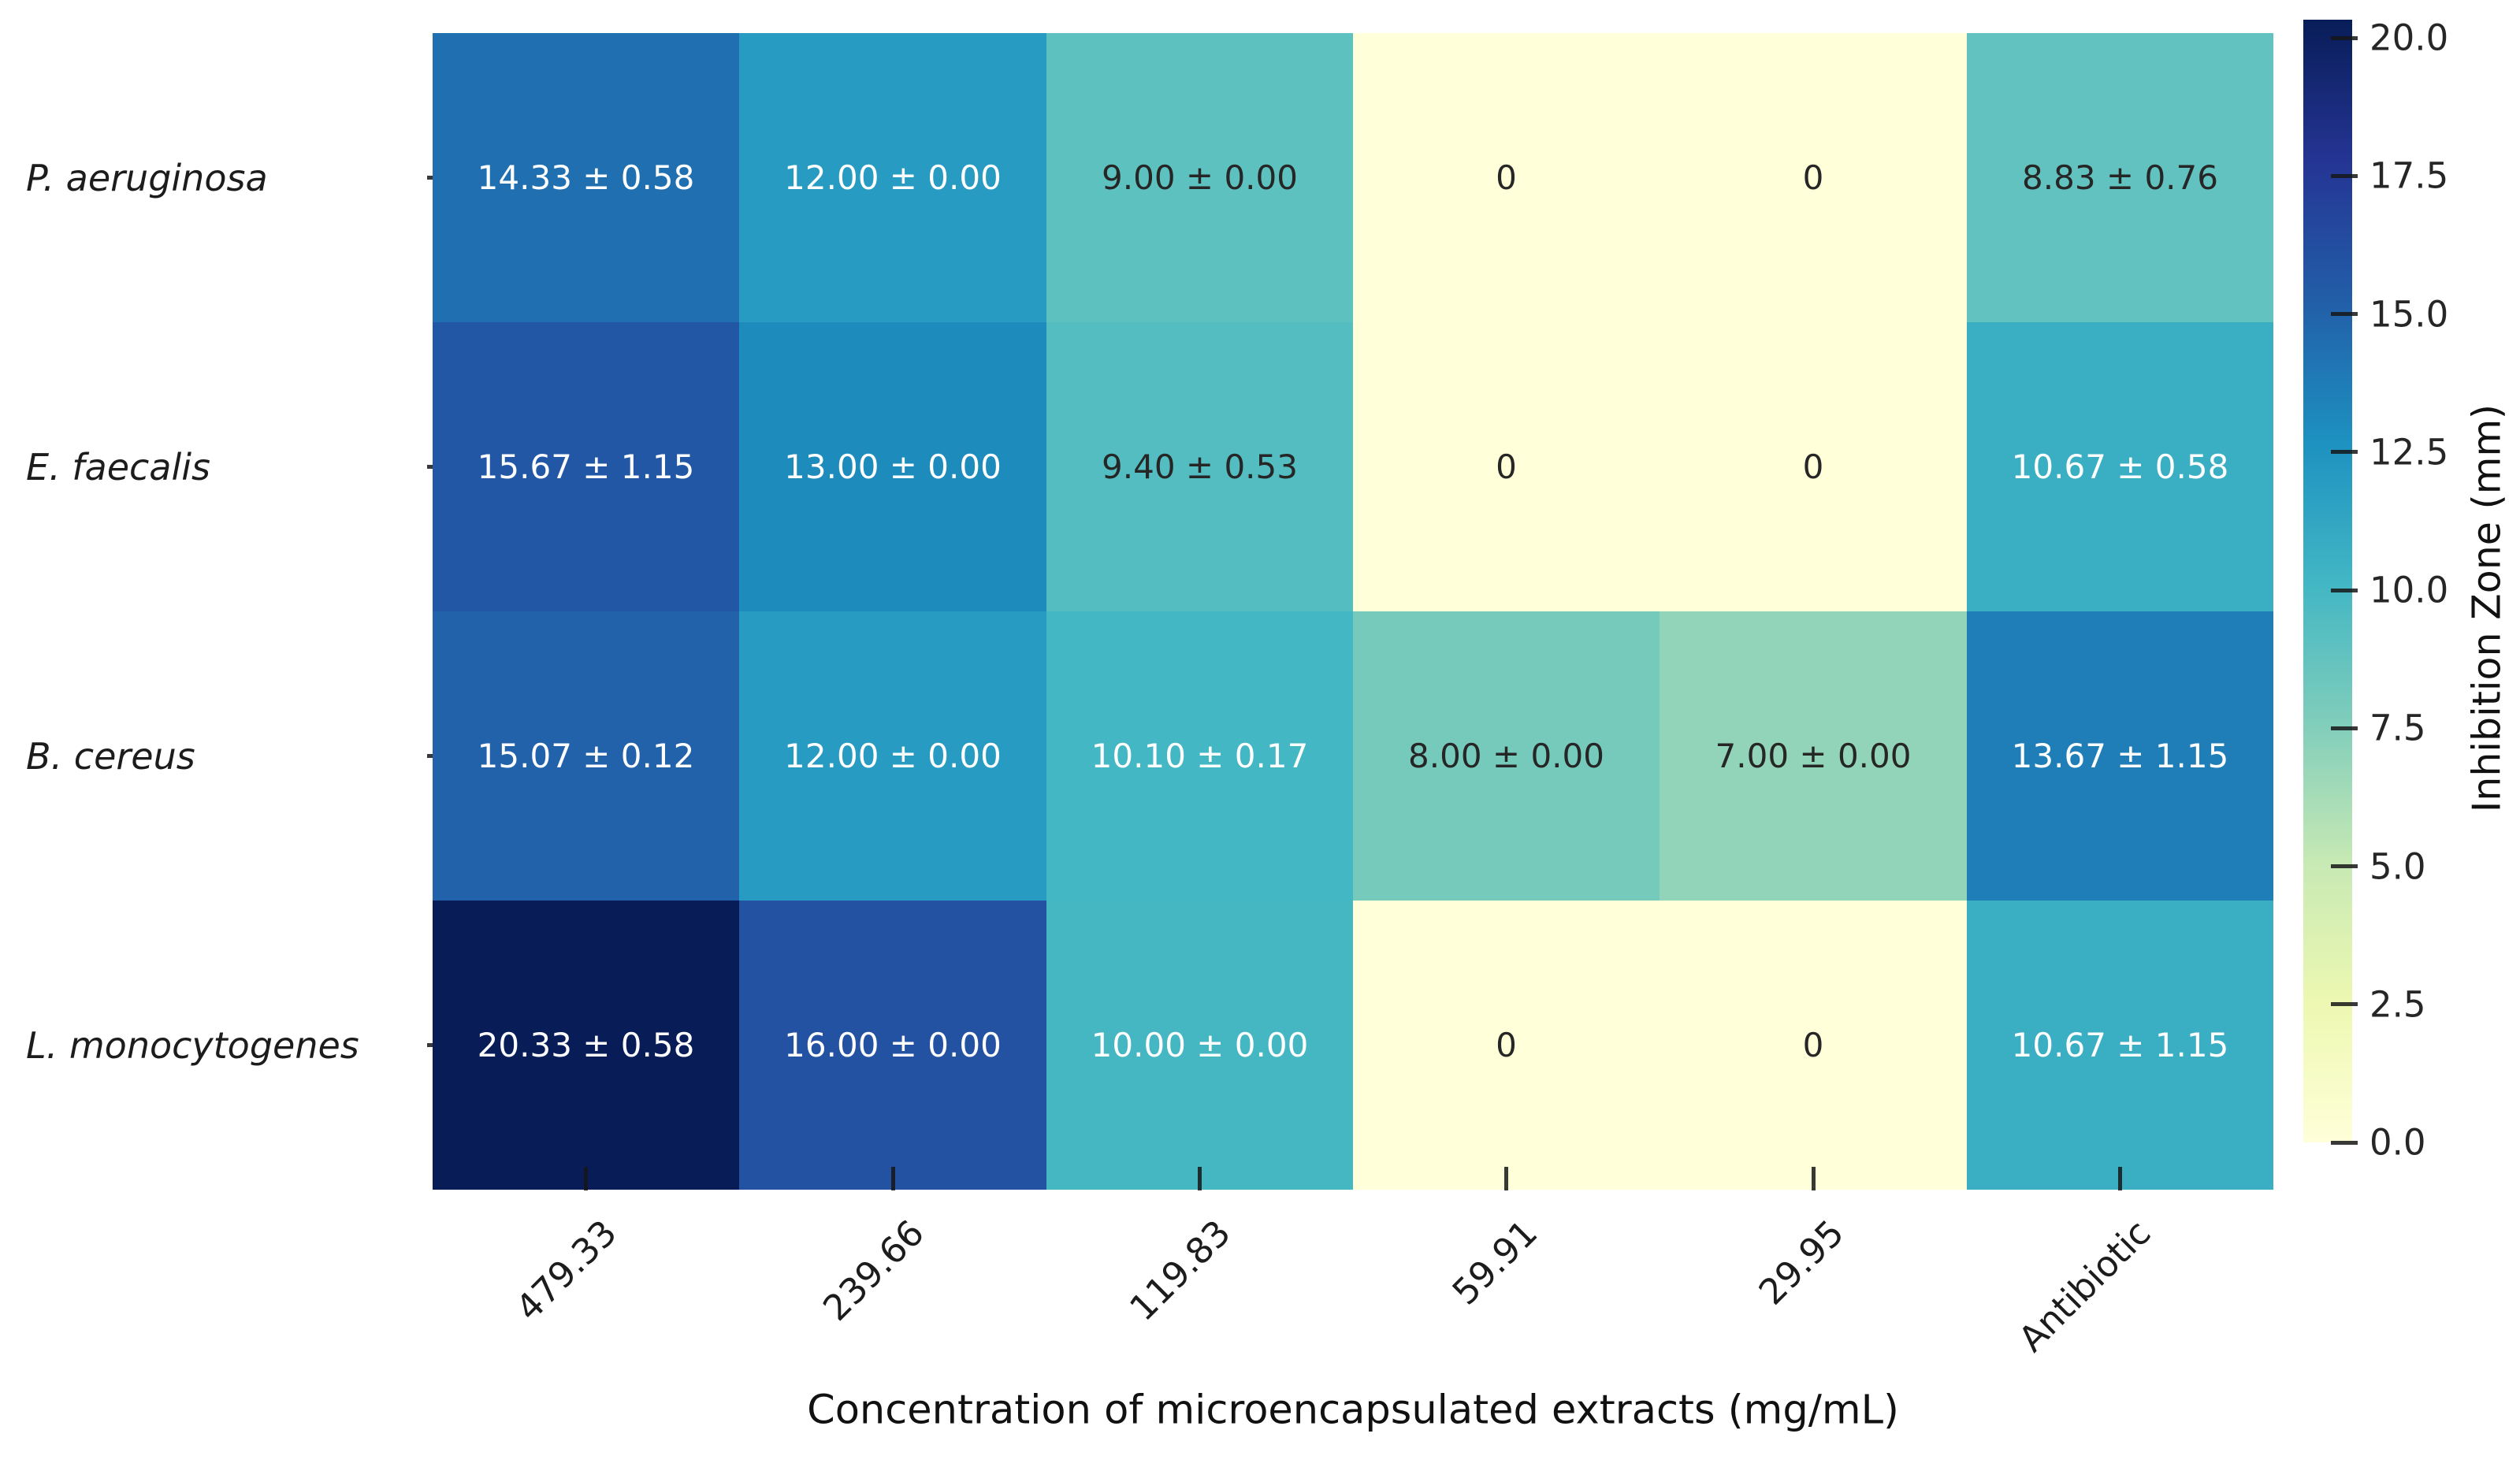 The height and width of the screenshot is (1467, 2520). What do you see at coordinates (1813, 177) in the screenshot?
I see `heatmap-cell-r0c4: 0` at bounding box center [1813, 177].